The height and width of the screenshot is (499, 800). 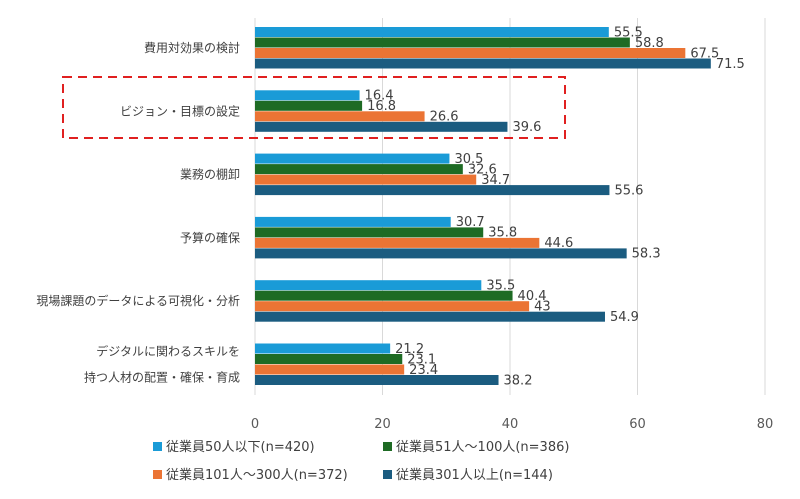 I want to click on data-label: 58.3, so click(x=646, y=254).